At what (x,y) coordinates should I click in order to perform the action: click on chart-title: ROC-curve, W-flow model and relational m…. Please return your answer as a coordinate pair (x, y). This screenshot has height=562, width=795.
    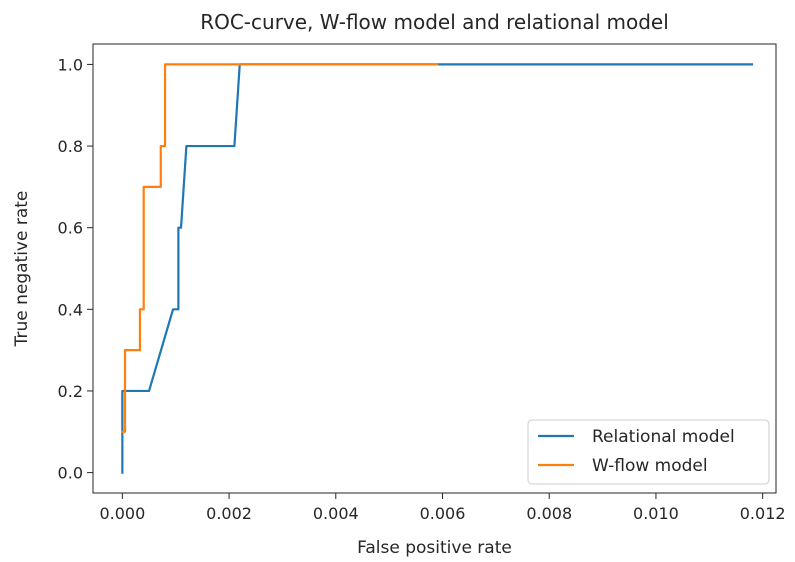
    Looking at the image, I should click on (434, 22).